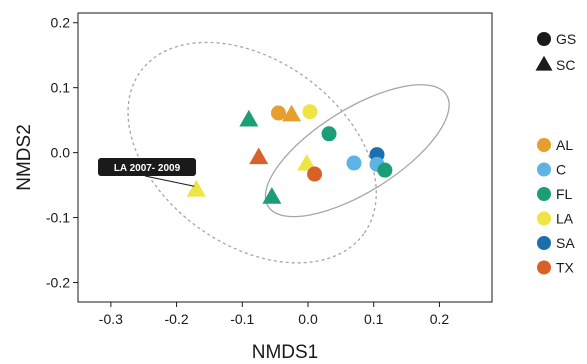 The height and width of the screenshot is (364, 587). I want to click on legend-swatch-sa, so click(544, 243).